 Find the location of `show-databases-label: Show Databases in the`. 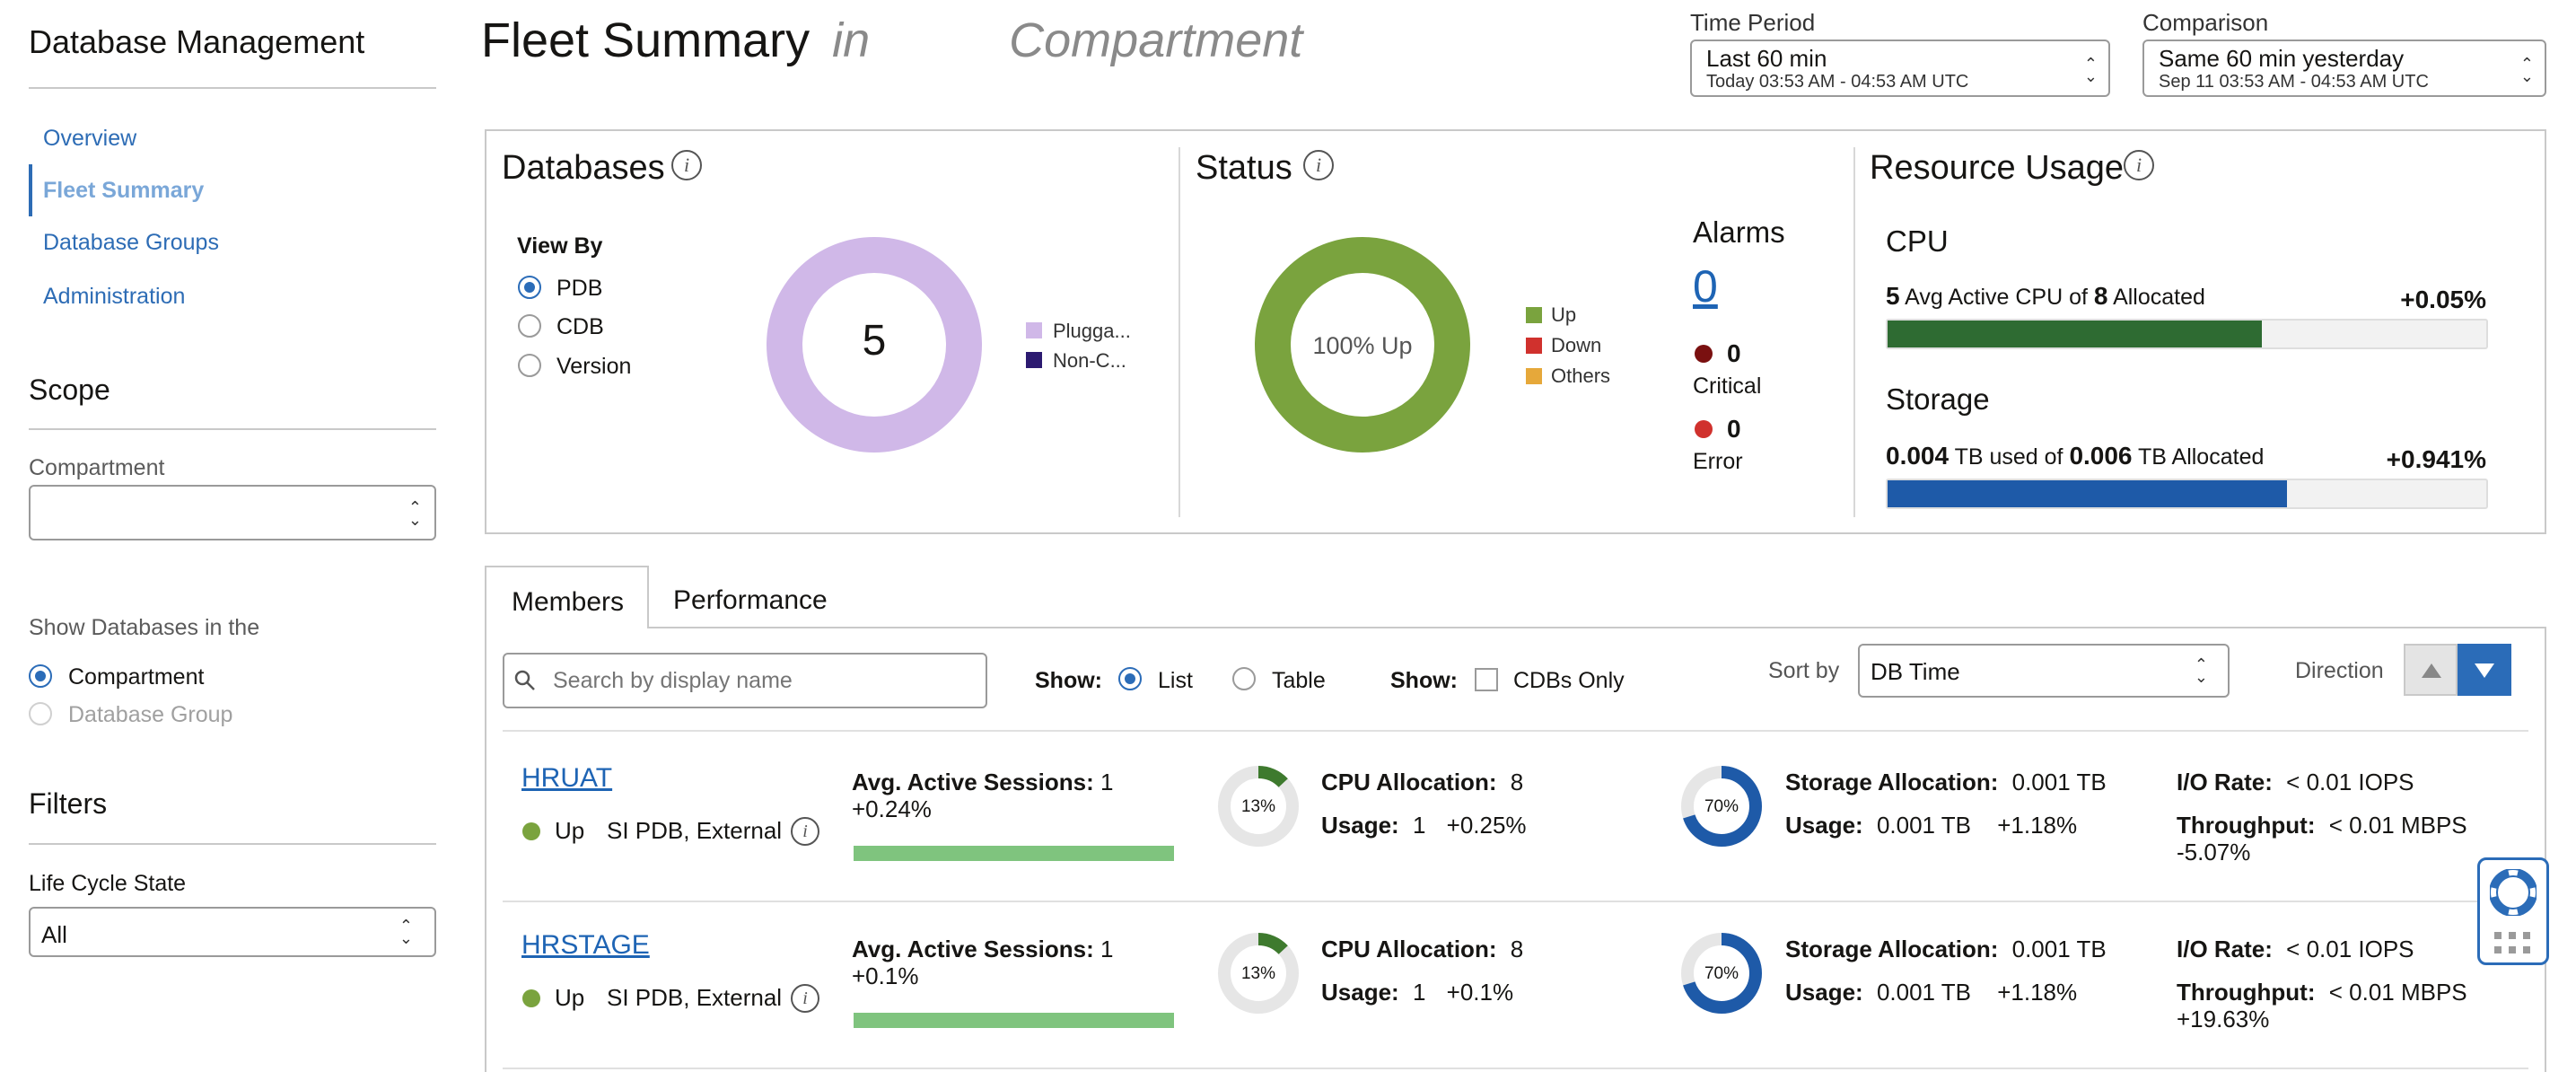

show-databases-label: Show Databases in the is located at coordinates (144, 627).